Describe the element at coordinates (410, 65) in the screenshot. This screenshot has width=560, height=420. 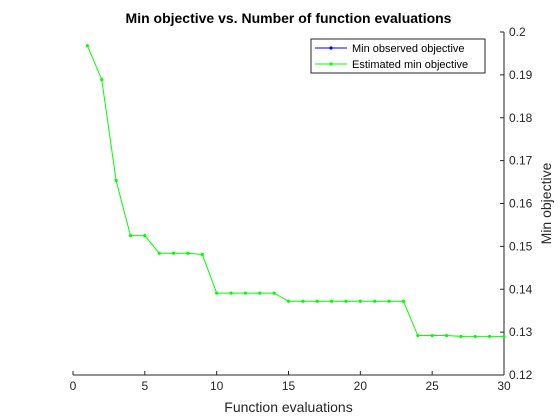
I see `legend-label: Estimated min objective` at that location.